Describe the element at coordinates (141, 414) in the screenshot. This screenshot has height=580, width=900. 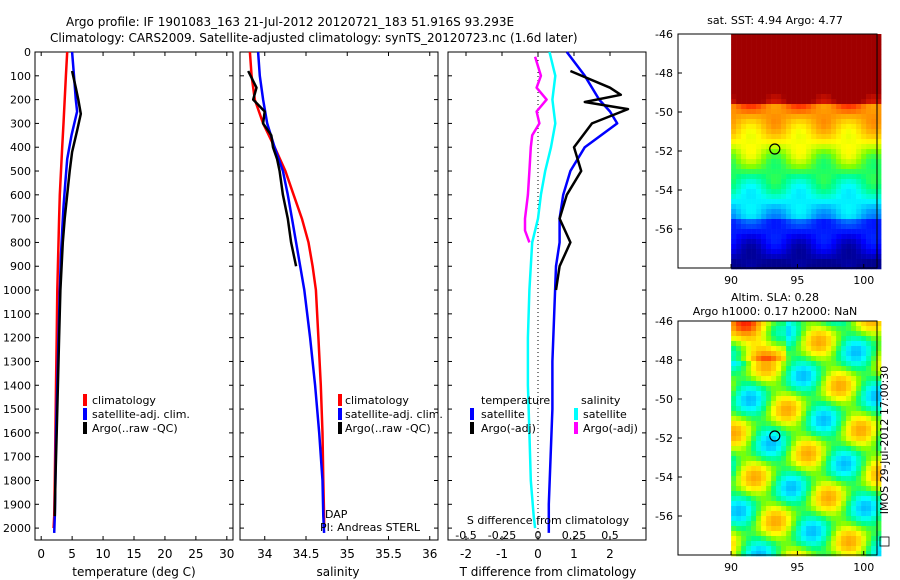
I see `legend-label-satellite: satellite-adj. clim.` at that location.